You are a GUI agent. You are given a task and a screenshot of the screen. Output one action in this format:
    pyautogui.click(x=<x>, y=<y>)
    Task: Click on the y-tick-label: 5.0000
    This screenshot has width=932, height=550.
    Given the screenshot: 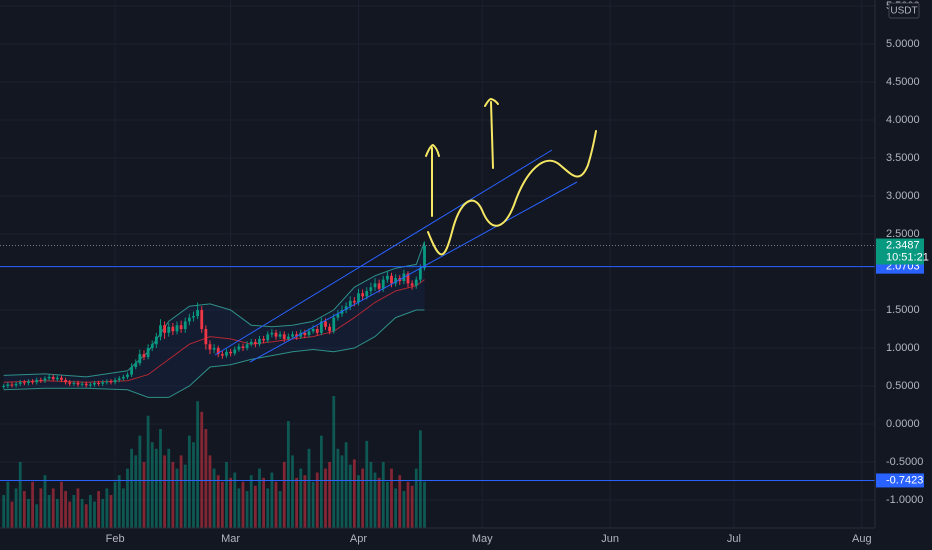 What is the action you would take?
    pyautogui.click(x=903, y=44)
    